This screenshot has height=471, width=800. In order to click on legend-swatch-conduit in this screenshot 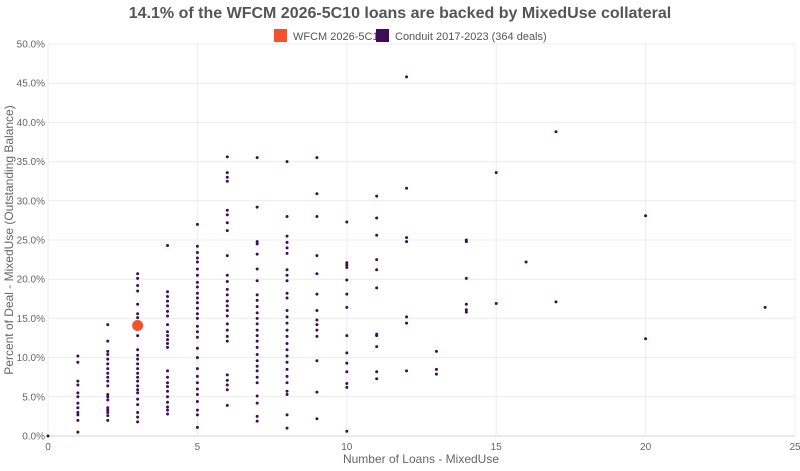, I will do `click(382, 35)`.